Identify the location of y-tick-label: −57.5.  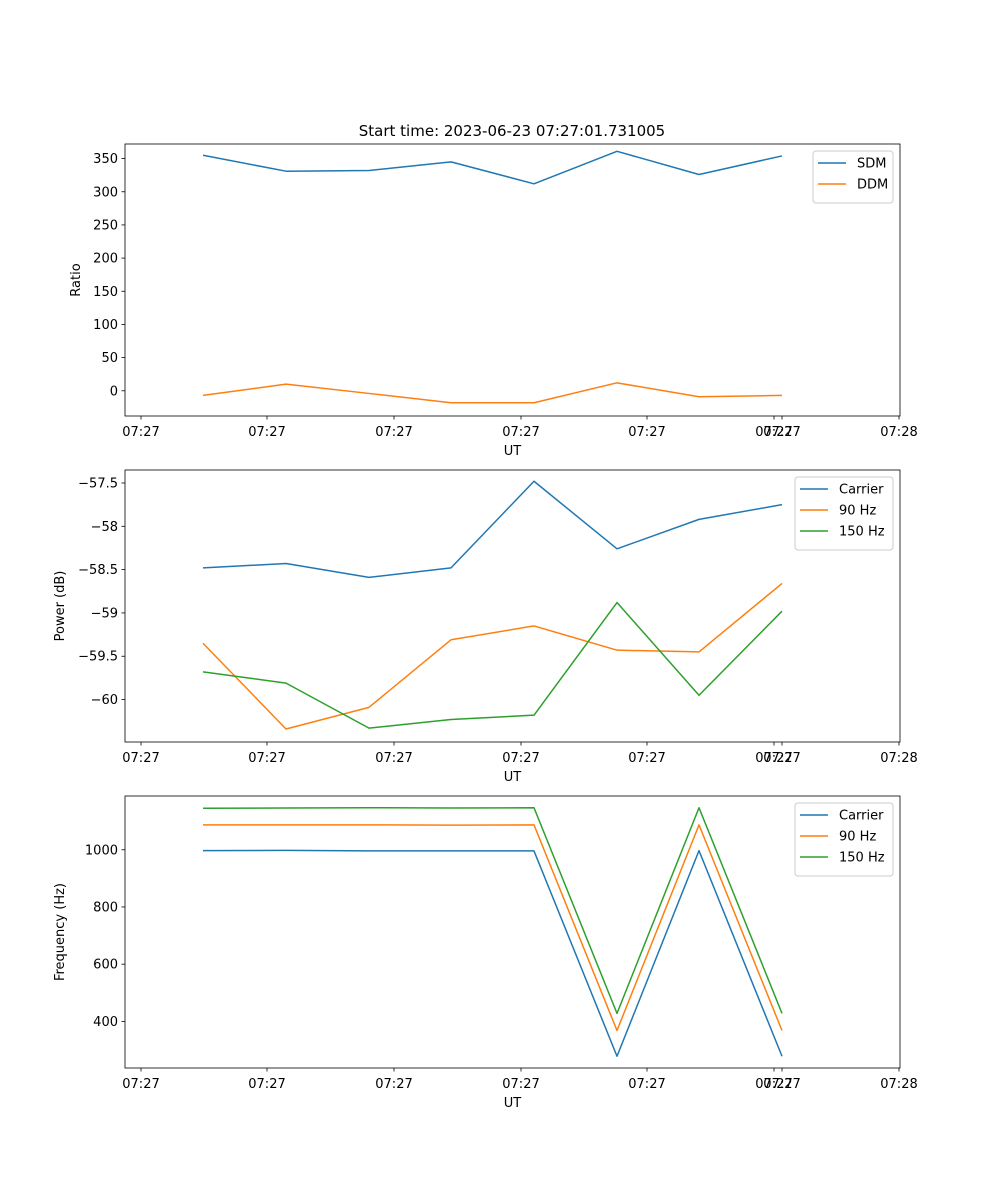
(98, 483).